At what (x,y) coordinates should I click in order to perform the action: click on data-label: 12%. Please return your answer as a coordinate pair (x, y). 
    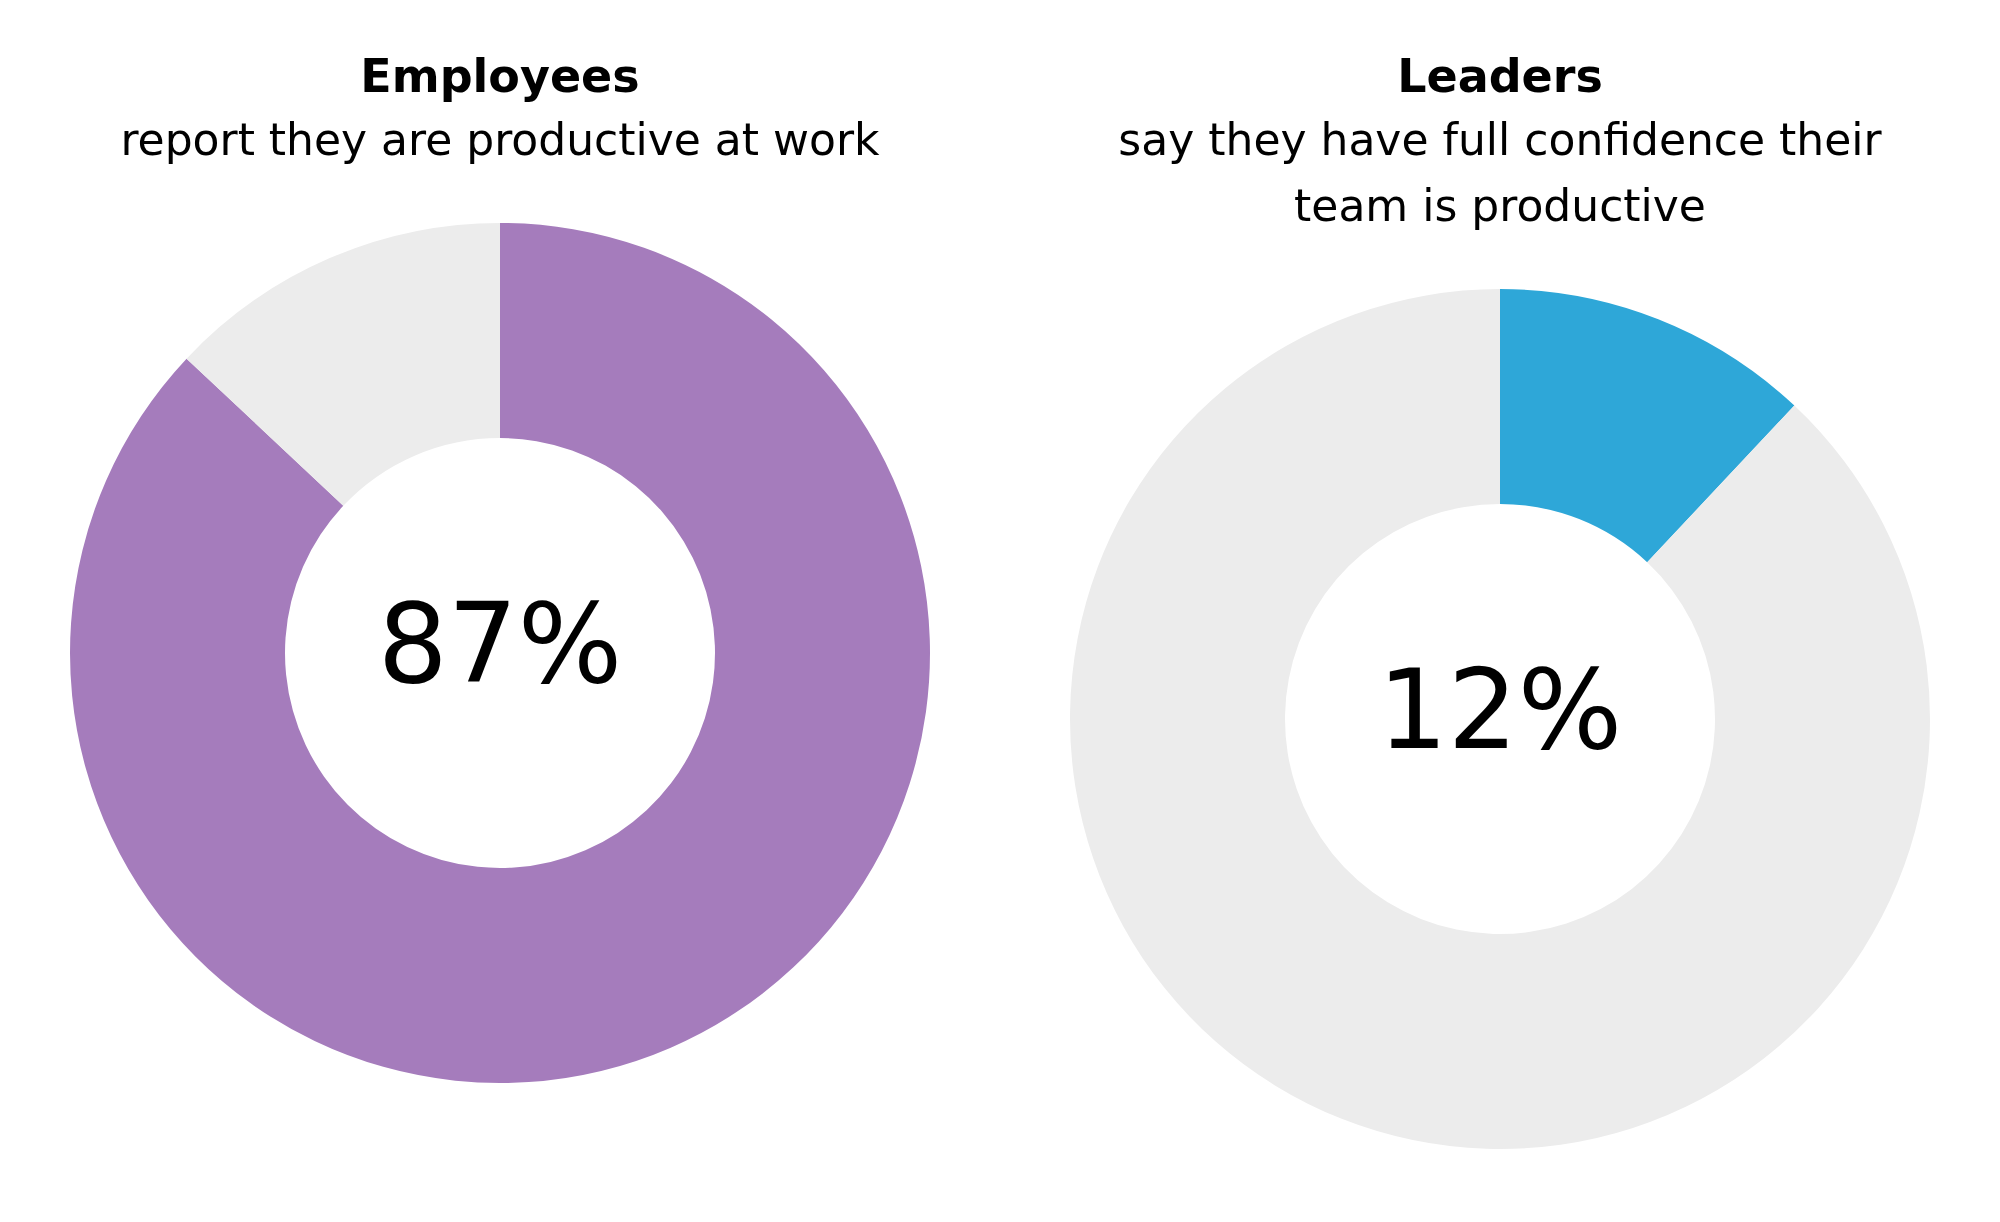
    Looking at the image, I should click on (1500, 709).